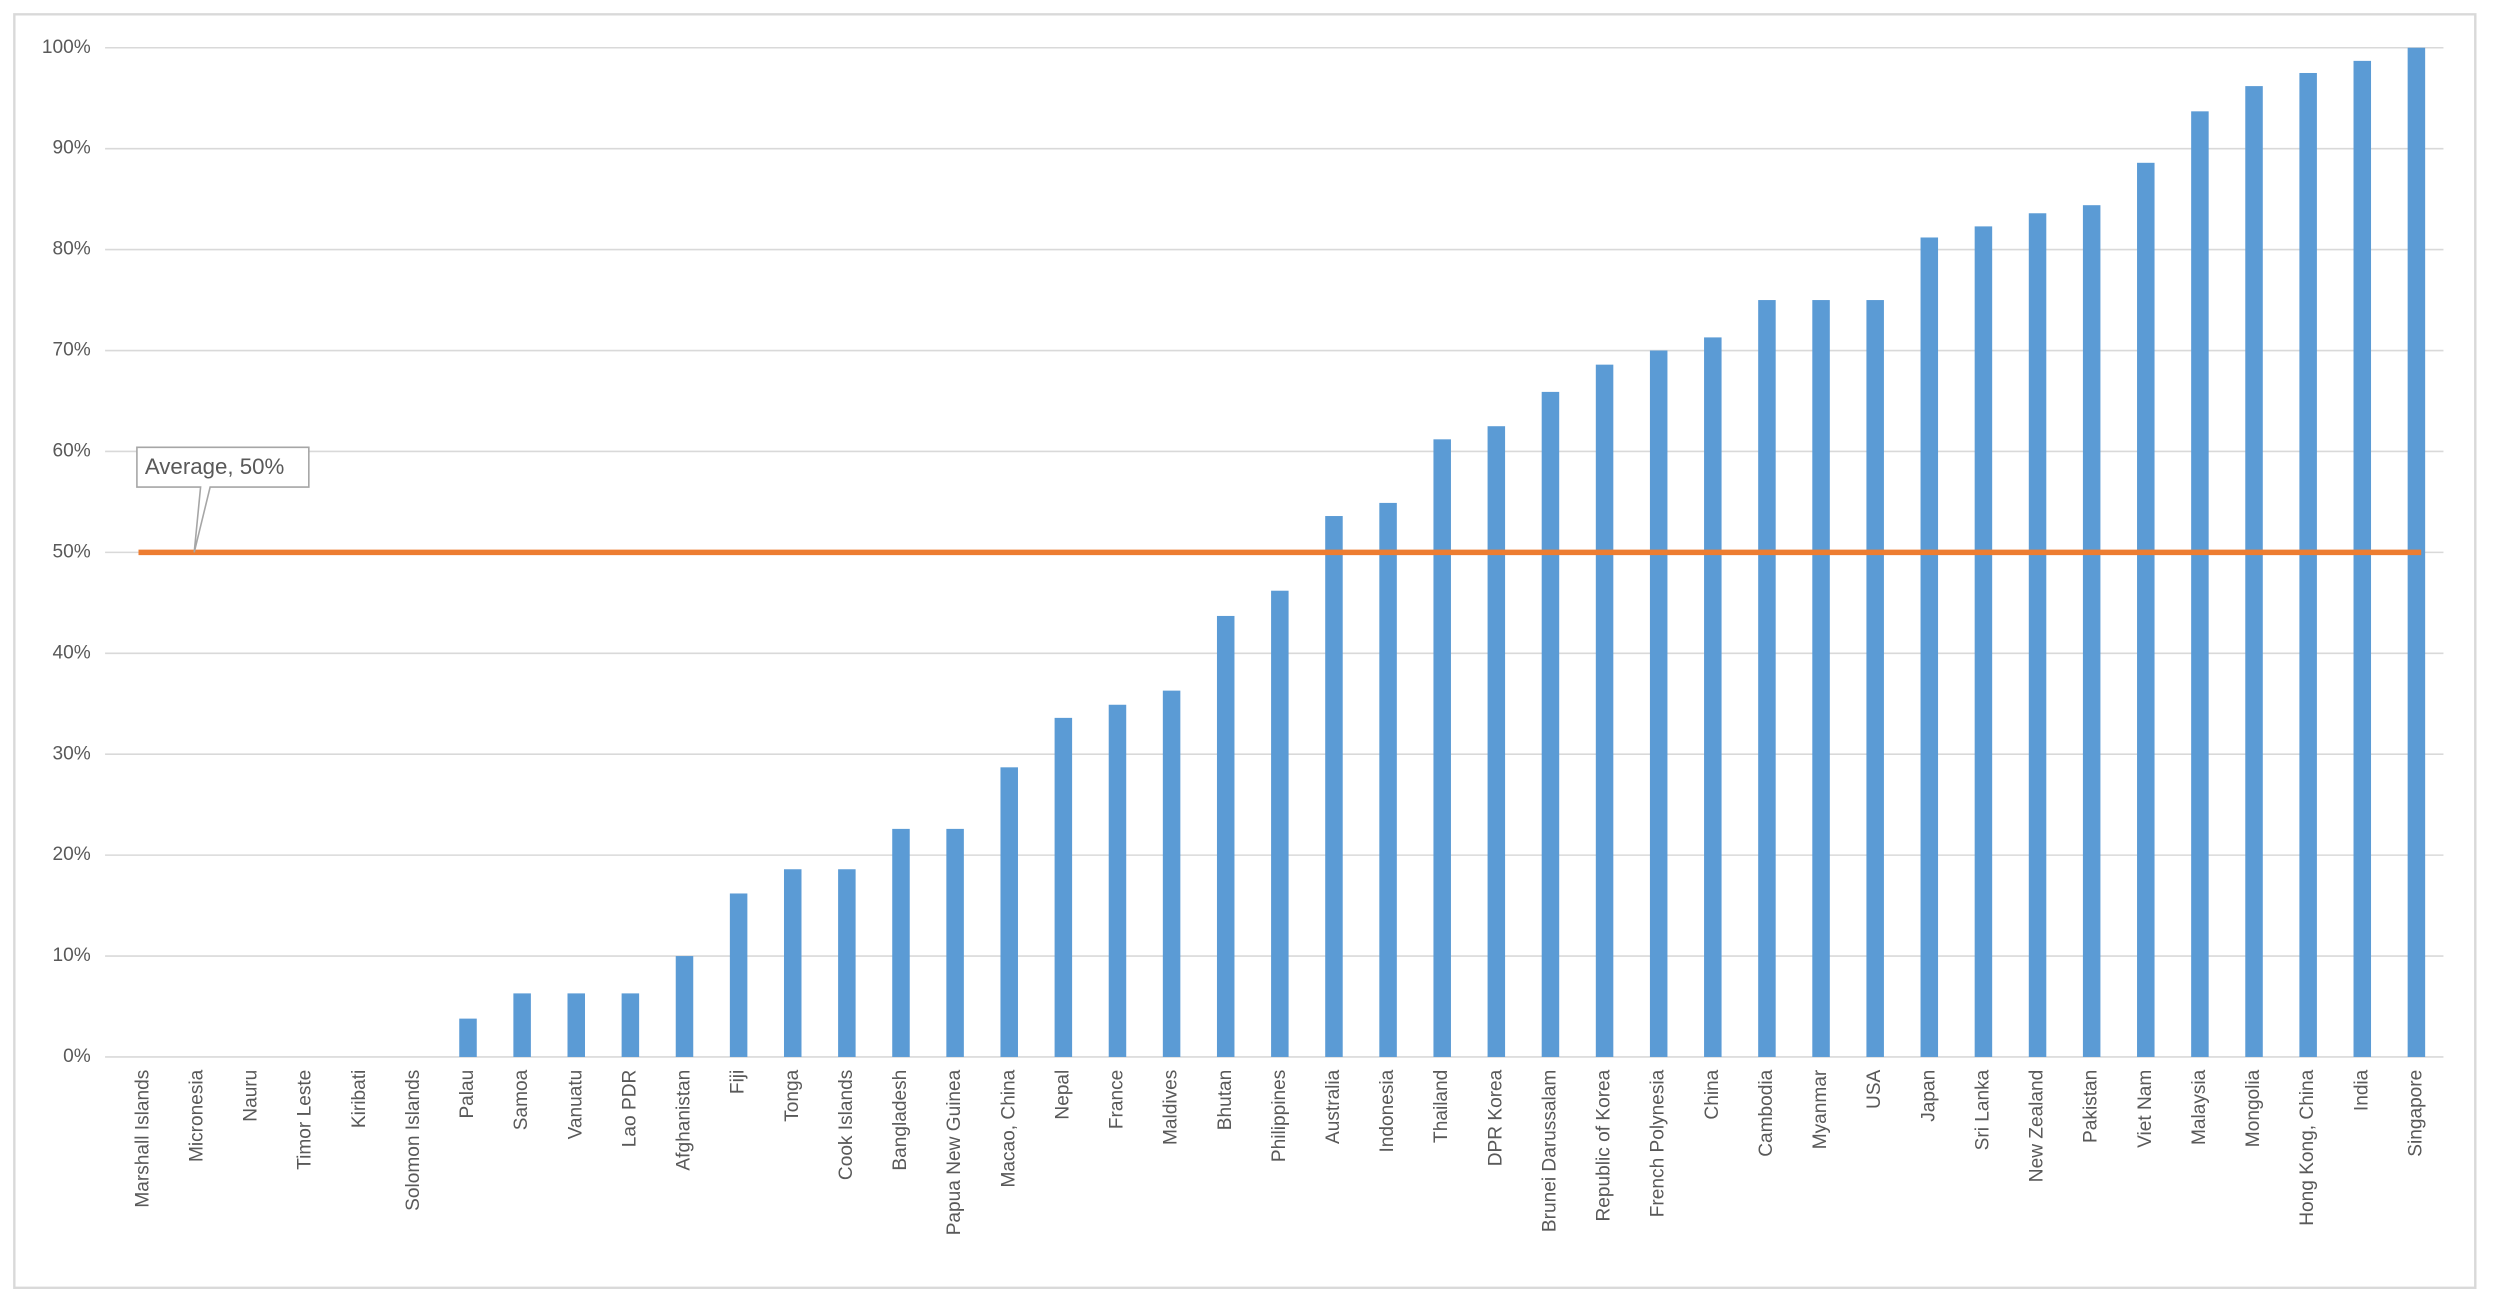 This screenshot has width=2496, height=1308. Describe the element at coordinates (2307, 1147) in the screenshot. I see `x-tick-label: Hong Kong, China` at that location.